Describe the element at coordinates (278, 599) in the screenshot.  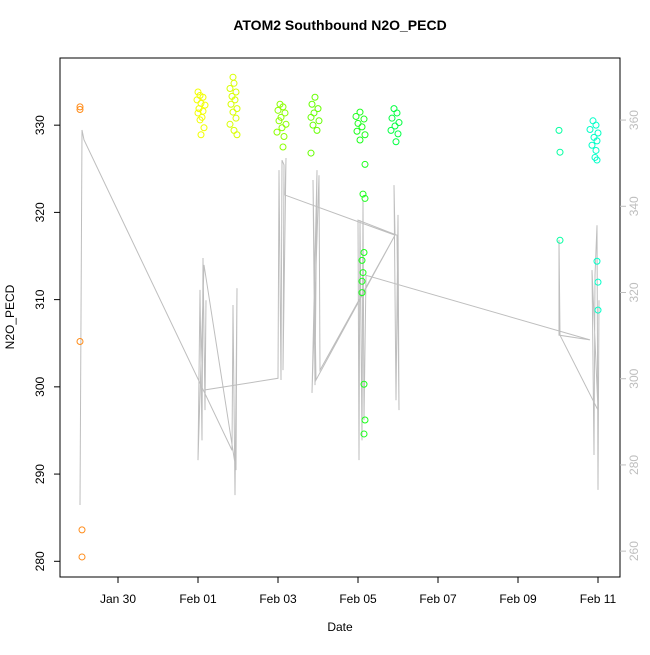
I see `x-tick-label: Feb 03` at that location.